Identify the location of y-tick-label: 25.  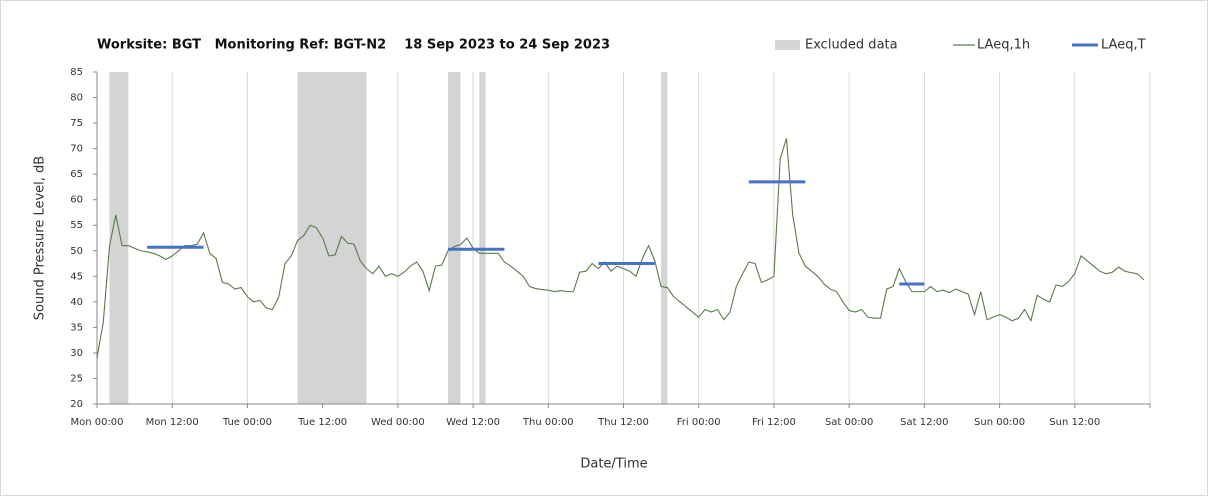
(76, 378).